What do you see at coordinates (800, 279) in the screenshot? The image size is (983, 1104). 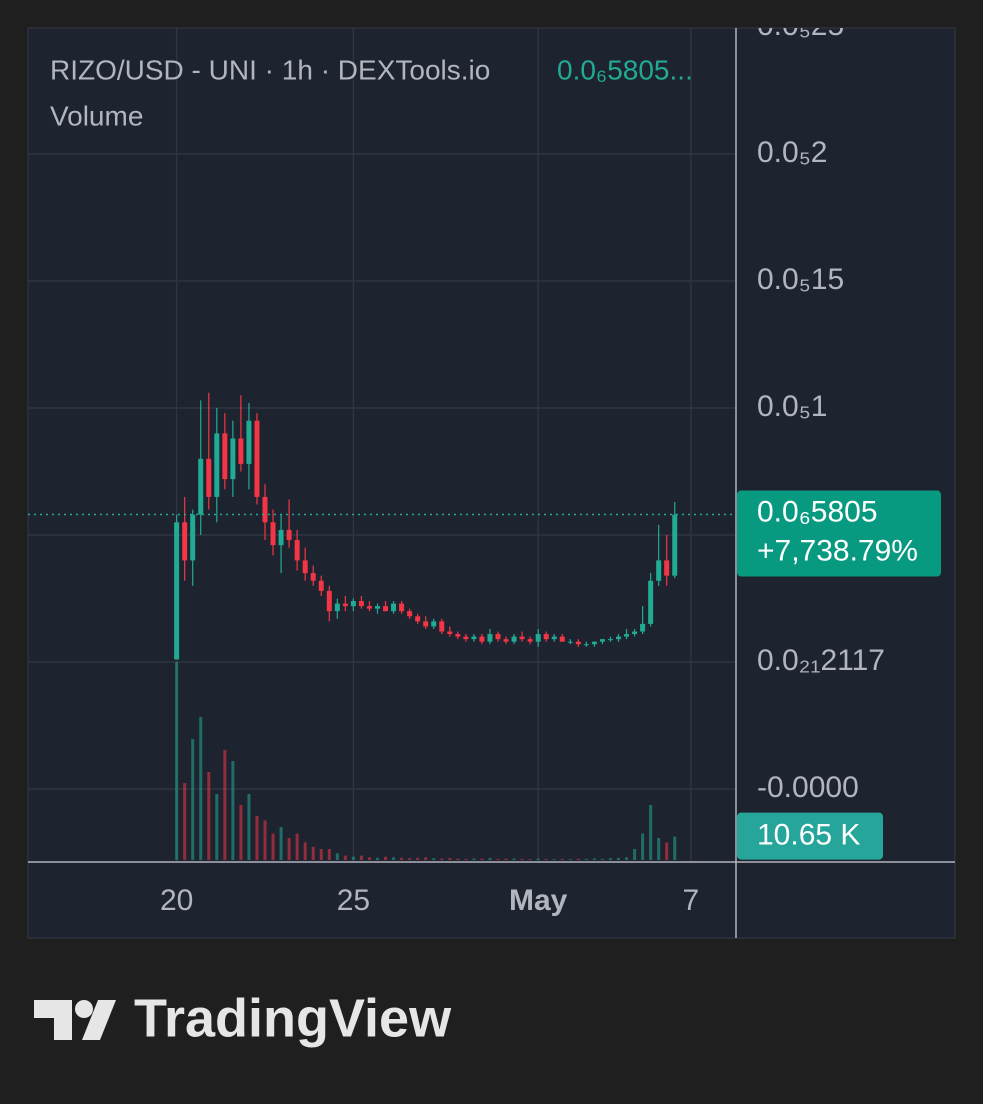 I see `y-tick-label: 0.0₅15` at bounding box center [800, 279].